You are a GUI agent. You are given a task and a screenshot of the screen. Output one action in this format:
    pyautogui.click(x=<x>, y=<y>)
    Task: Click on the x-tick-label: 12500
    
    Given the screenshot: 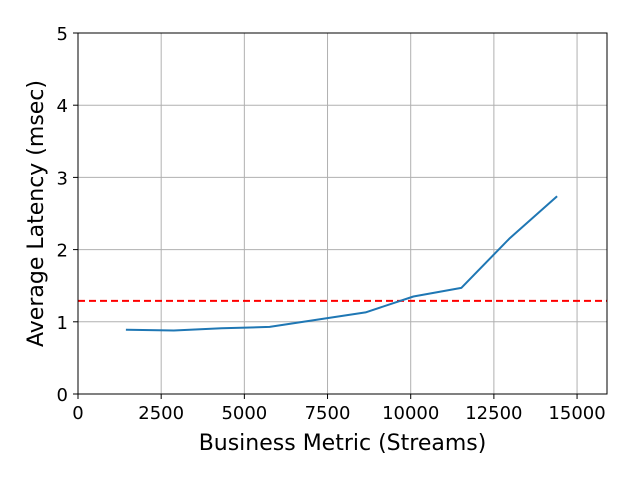 What is the action you would take?
    pyautogui.click(x=493, y=413)
    